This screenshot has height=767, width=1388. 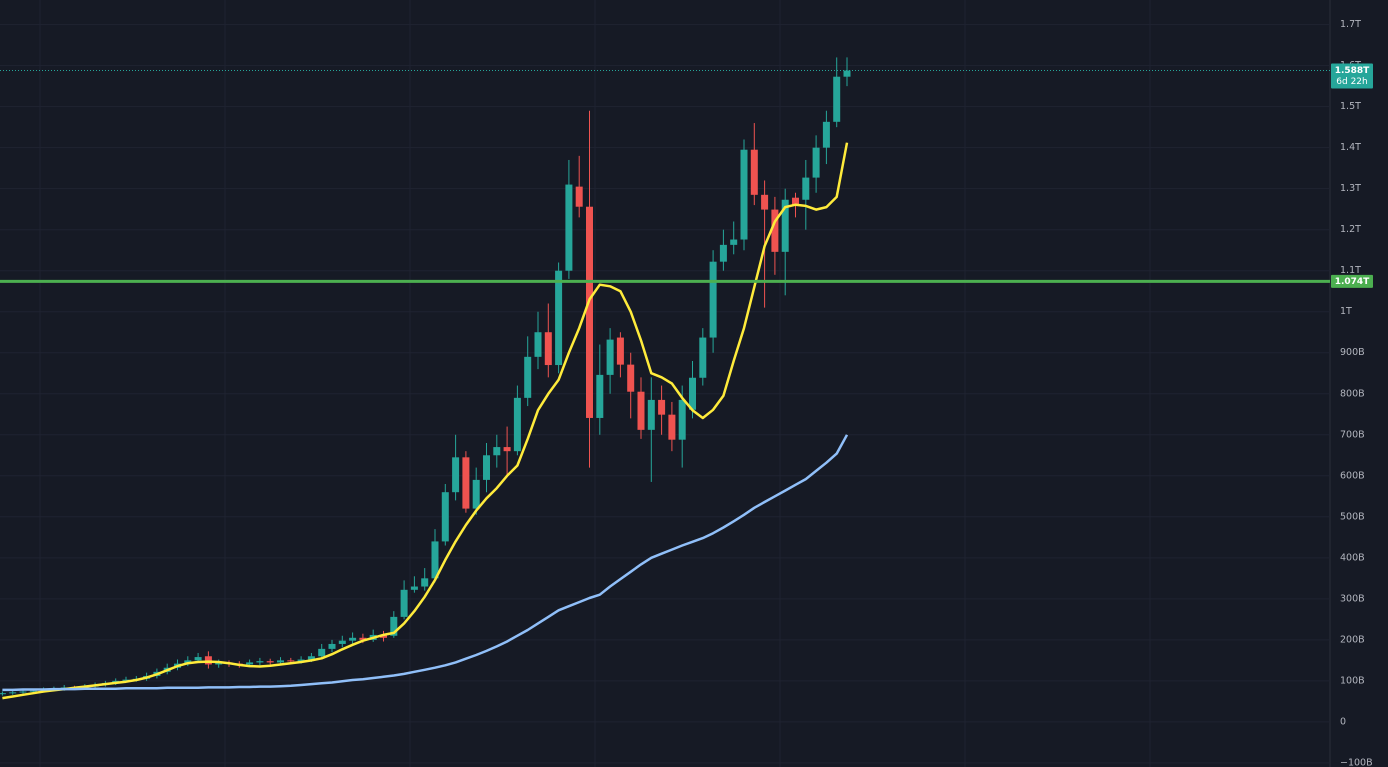 What do you see at coordinates (1352, 680) in the screenshot?
I see `y-tick-label: 100B` at bounding box center [1352, 680].